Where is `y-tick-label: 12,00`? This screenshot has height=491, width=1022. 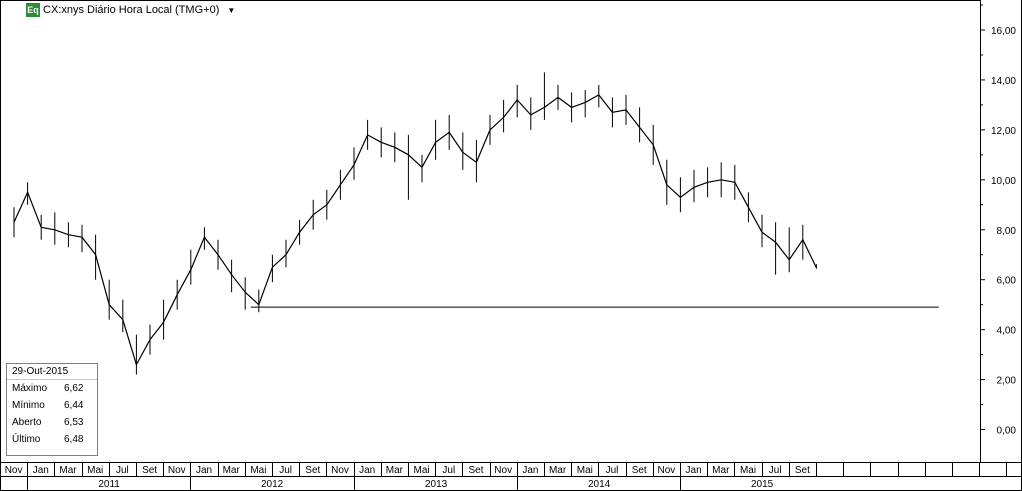 y-tick-label: 12,00 is located at coordinates (1003, 131).